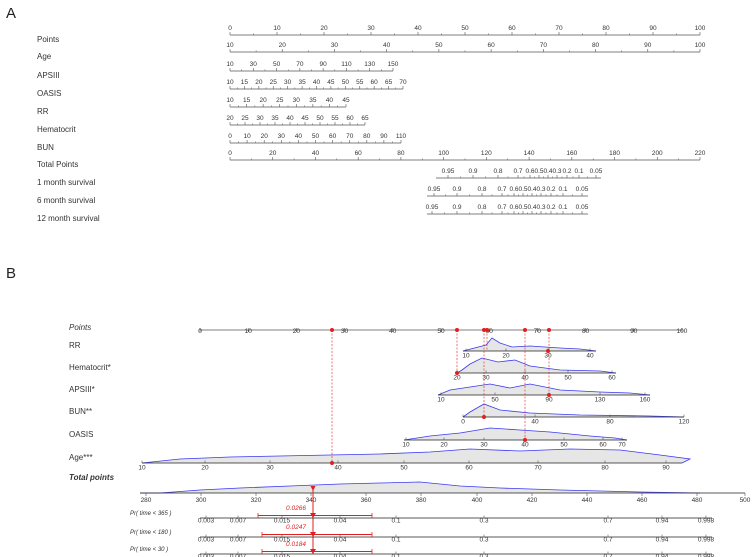 This screenshot has height=557, width=752. I want to click on selected-value-marker, so click(332, 463).